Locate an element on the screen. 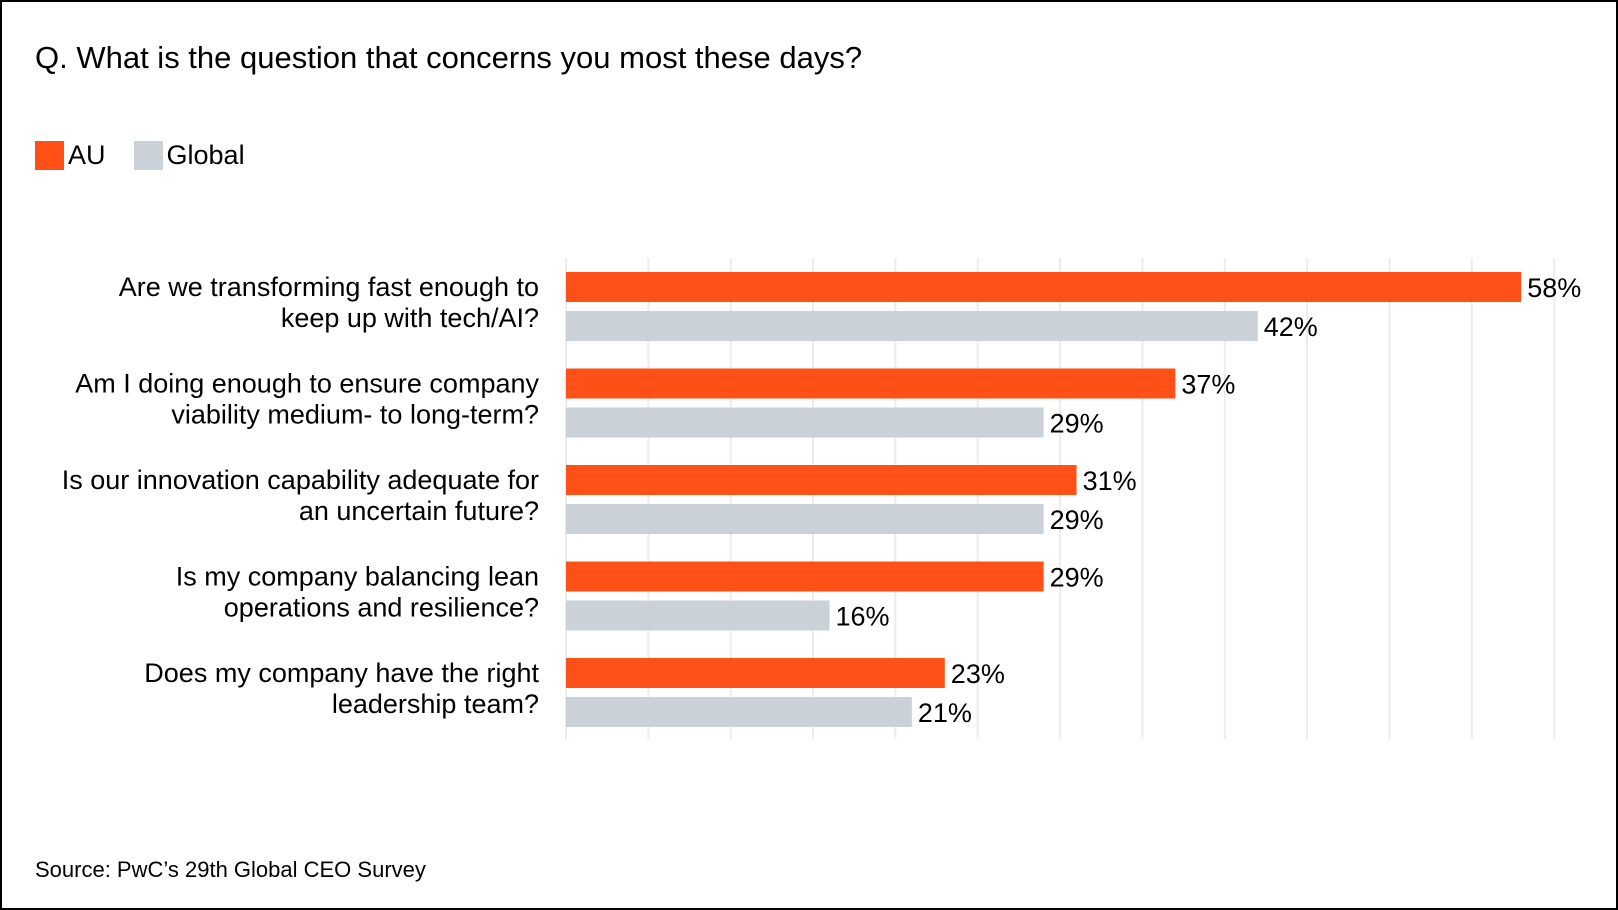  category-label-line: leadership team? is located at coordinates (435, 704).